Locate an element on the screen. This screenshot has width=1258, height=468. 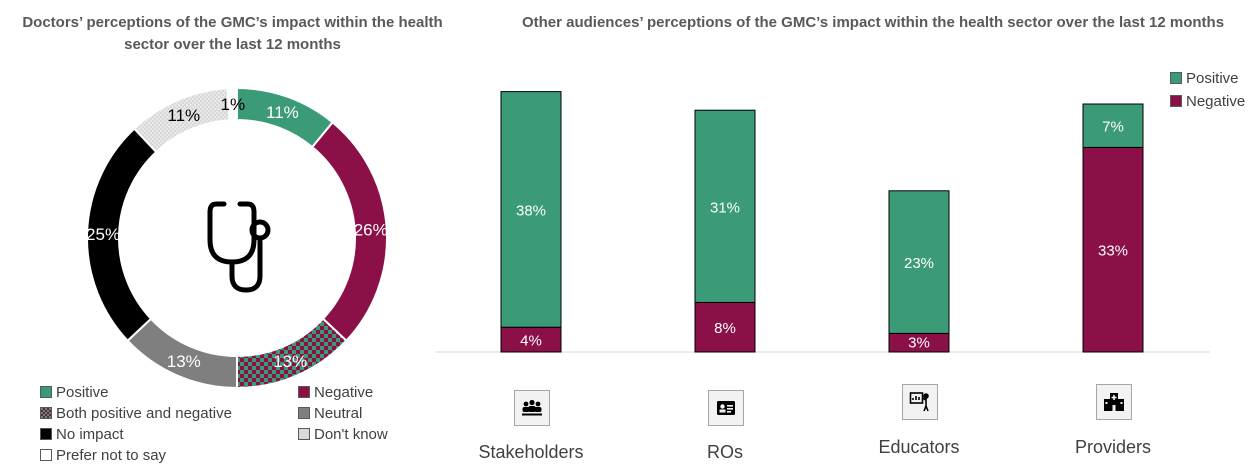
legend-swatch-prefer-not-to-say is located at coordinates (46, 455).